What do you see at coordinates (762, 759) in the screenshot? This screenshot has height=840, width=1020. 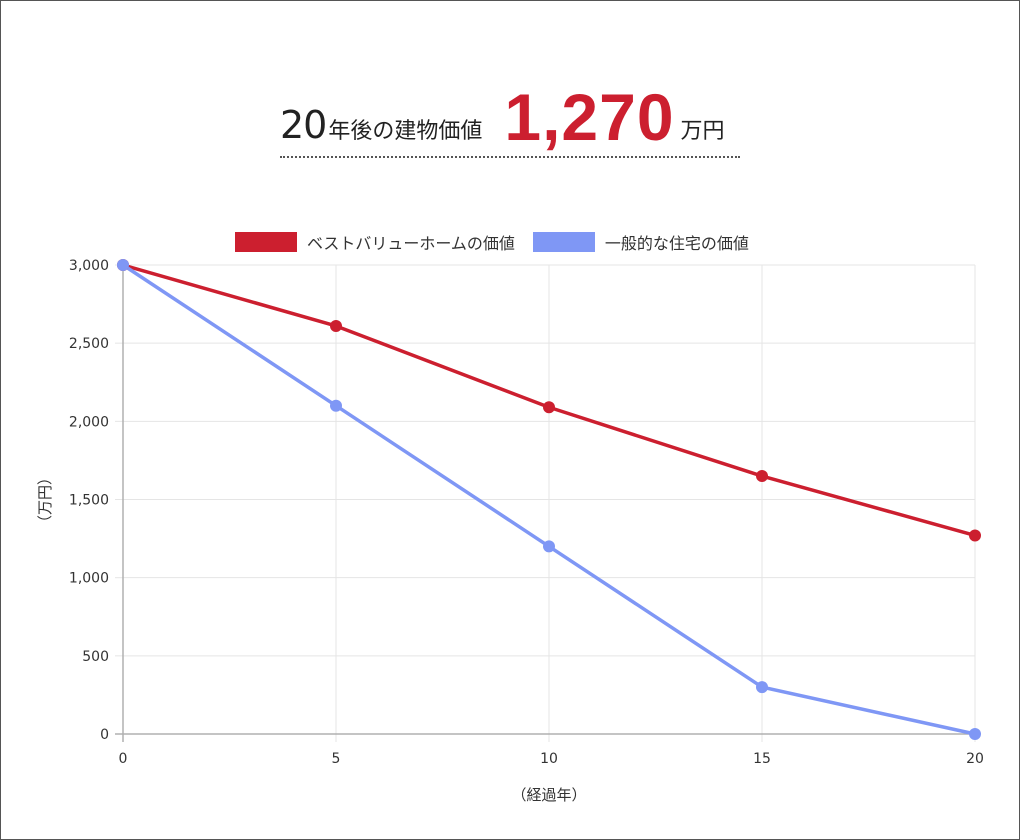 I see `x-tick-label: 15` at bounding box center [762, 759].